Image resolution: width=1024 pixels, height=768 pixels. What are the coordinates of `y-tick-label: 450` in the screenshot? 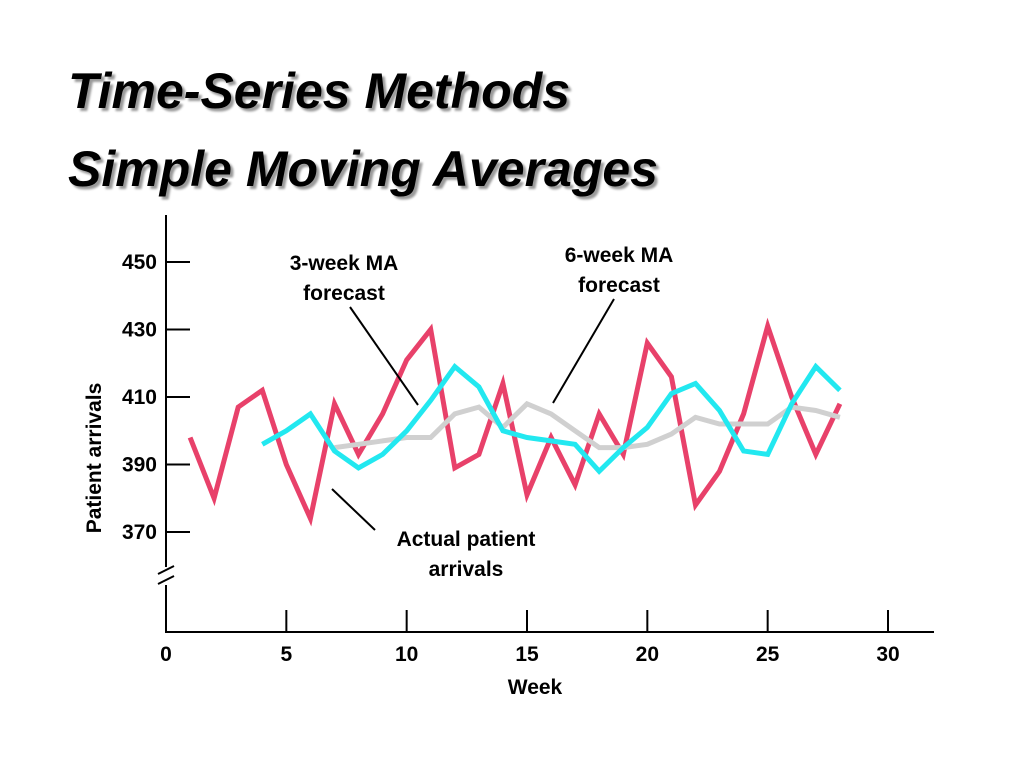 It's located at (139, 262).